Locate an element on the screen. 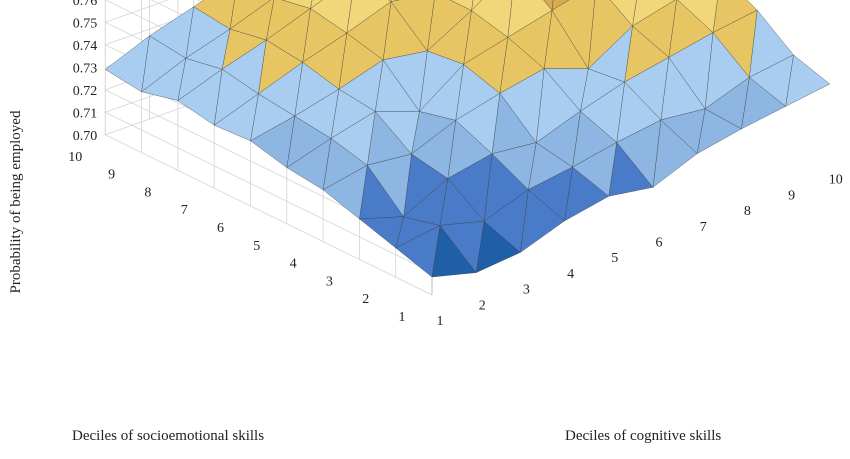 This screenshot has height=459, width=850. cognitive-tick-label: 8 is located at coordinates (747, 211).